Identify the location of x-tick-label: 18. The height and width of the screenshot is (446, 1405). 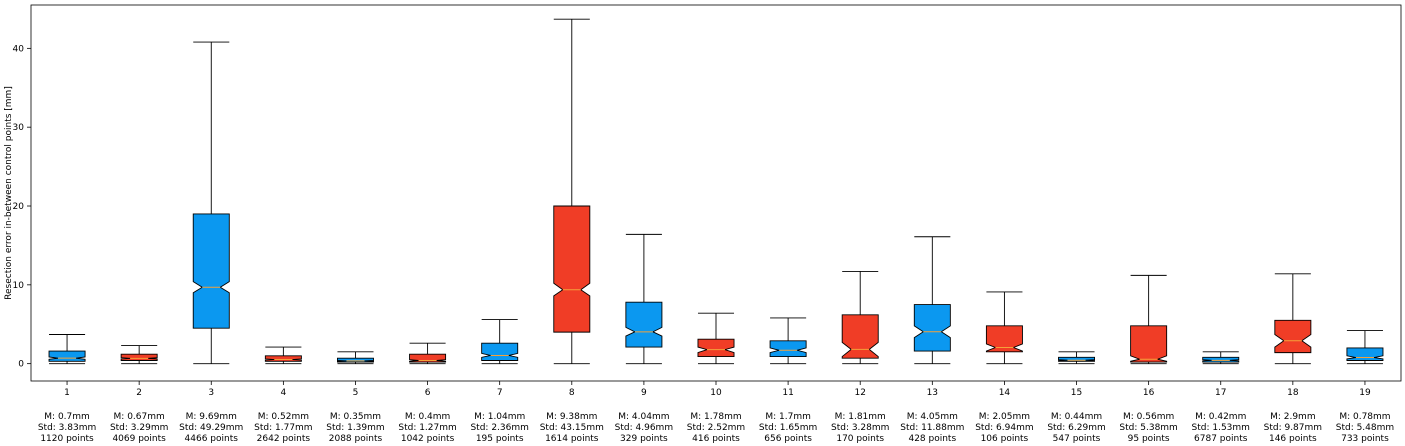
(1293, 393).